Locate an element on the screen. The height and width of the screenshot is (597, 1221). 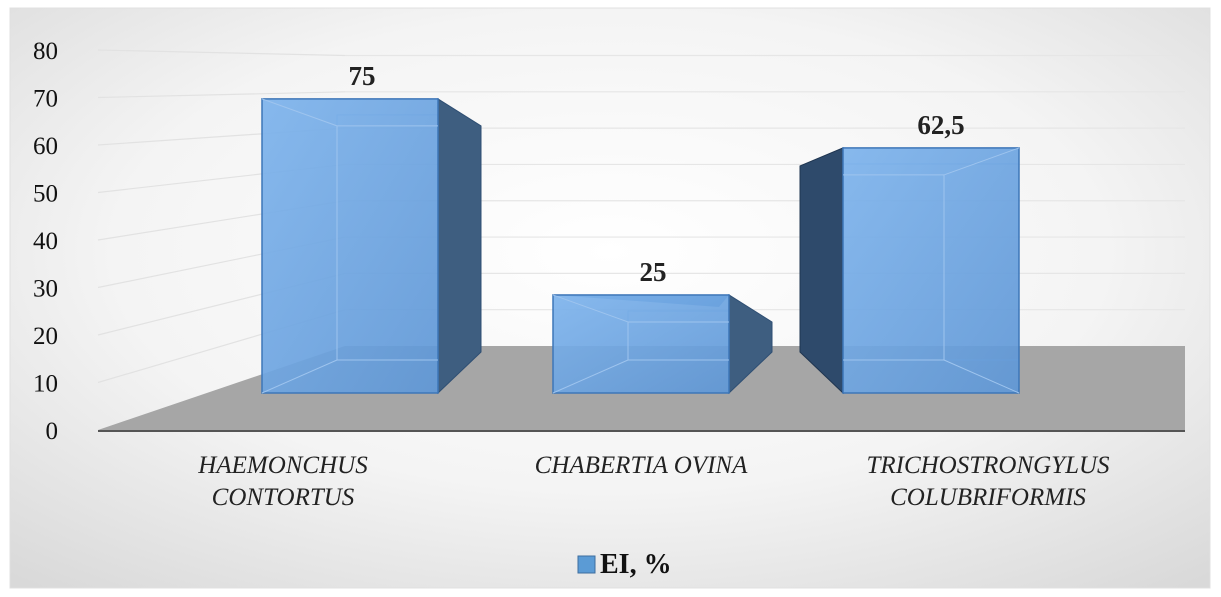
category-label: CONTORTUS is located at coordinates (283, 497).